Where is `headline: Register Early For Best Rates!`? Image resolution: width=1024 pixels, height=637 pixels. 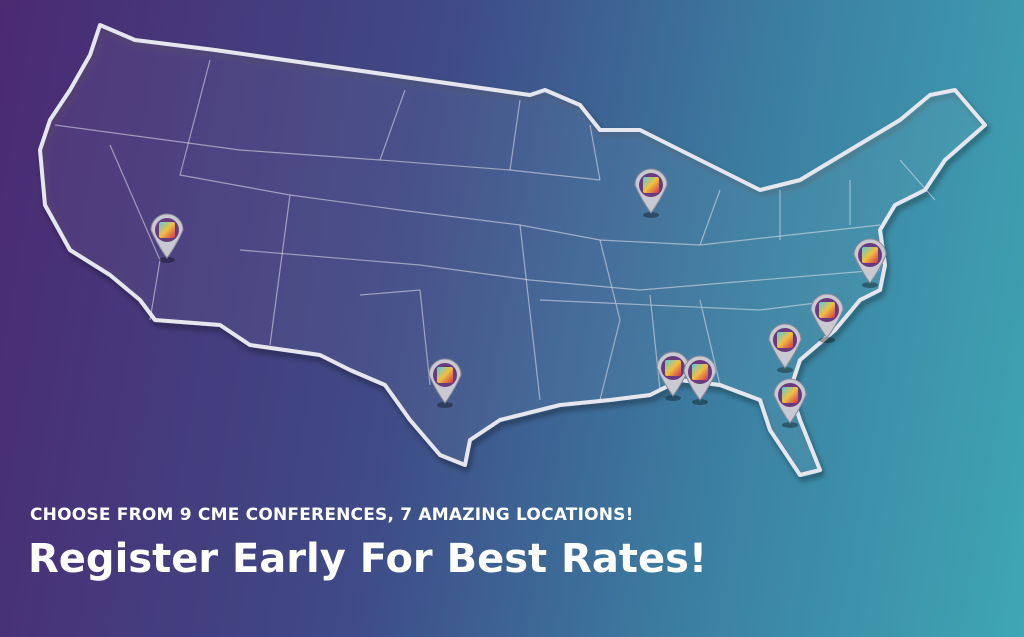
headline: Register Early For Best Rates! is located at coordinates (368, 559).